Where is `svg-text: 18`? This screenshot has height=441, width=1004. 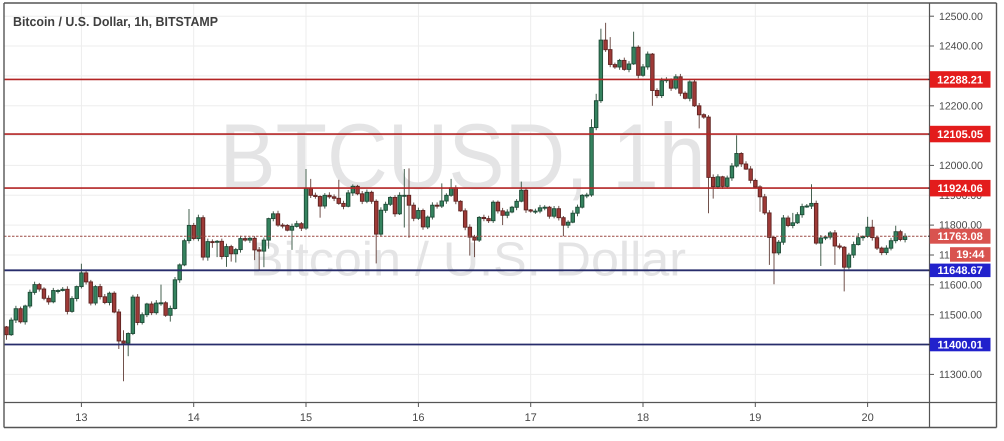 svg-text: 18 is located at coordinates (643, 418).